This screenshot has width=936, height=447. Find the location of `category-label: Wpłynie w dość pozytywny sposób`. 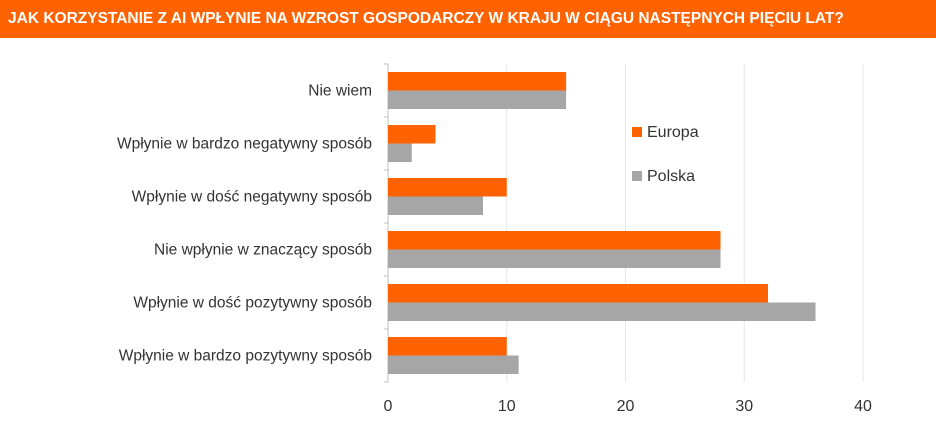

category-label: Wpłynie w dość pozytywny sposób is located at coordinates (252, 303).